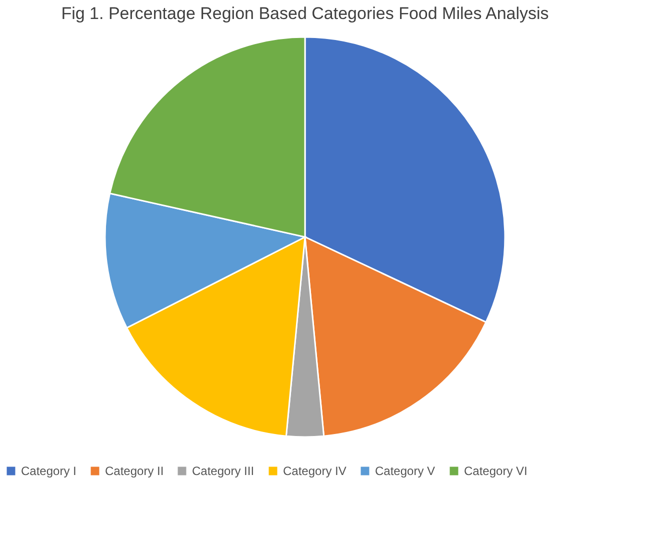  Describe the element at coordinates (496, 471) in the screenshot. I see `legend-label: Category VI` at that location.